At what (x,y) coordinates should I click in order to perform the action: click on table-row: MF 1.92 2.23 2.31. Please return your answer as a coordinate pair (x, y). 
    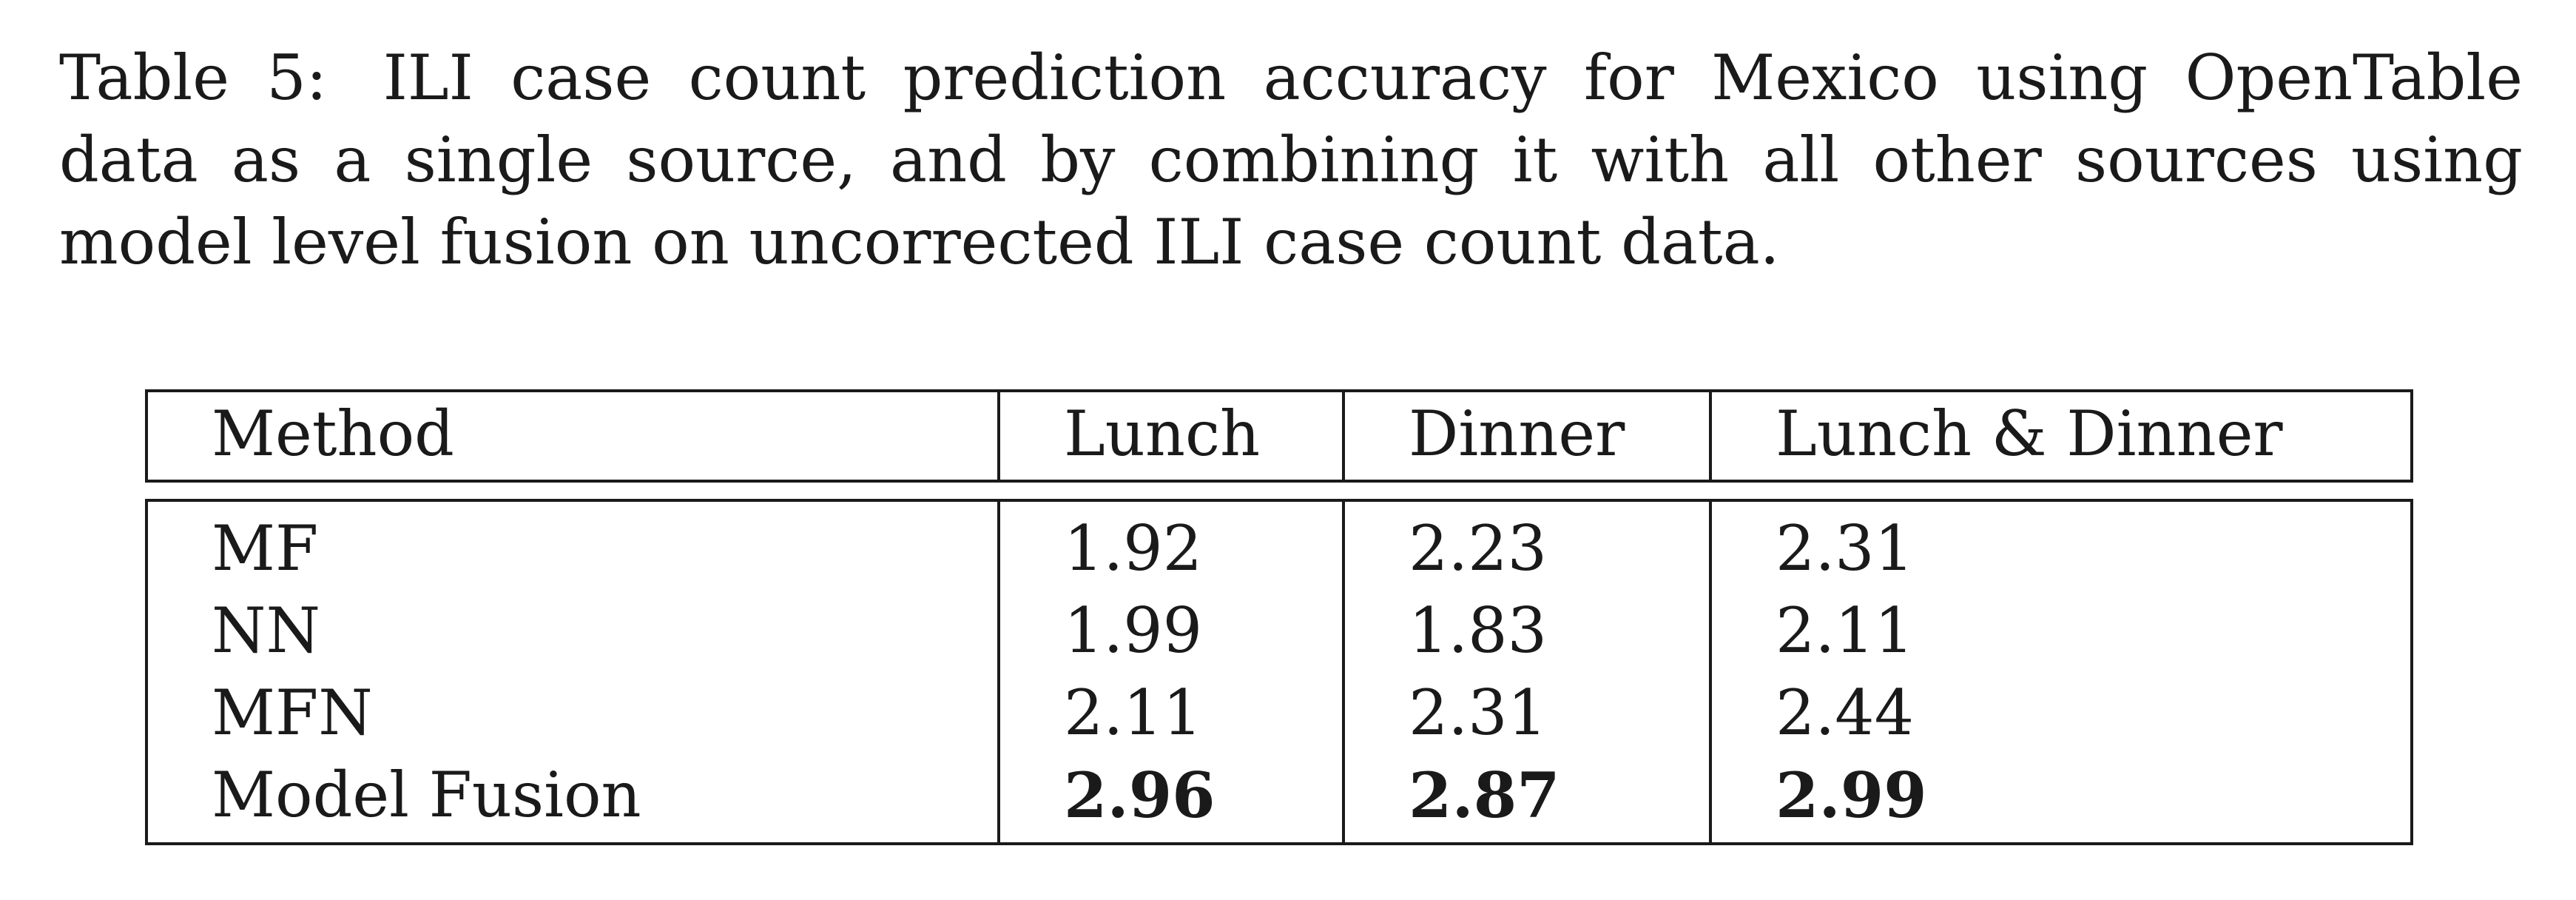
    Looking at the image, I should click on (1279, 545).